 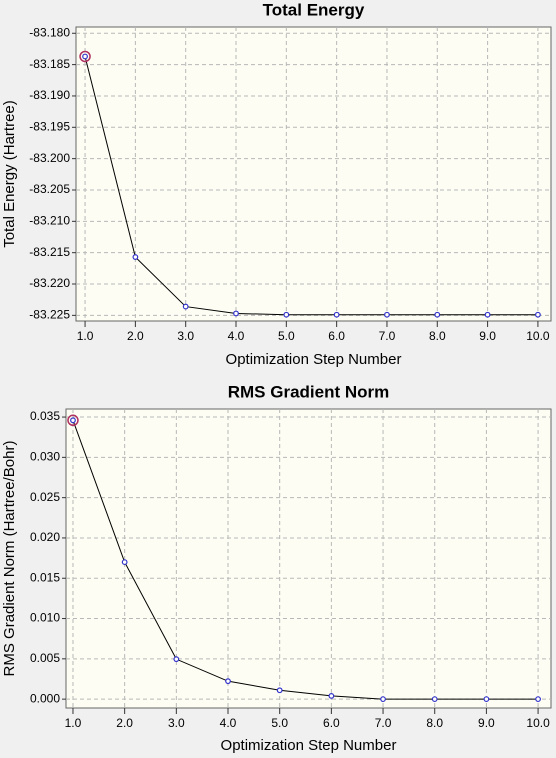 What do you see at coordinates (45, 698) in the screenshot?
I see `y-tick-label: 0.000` at bounding box center [45, 698].